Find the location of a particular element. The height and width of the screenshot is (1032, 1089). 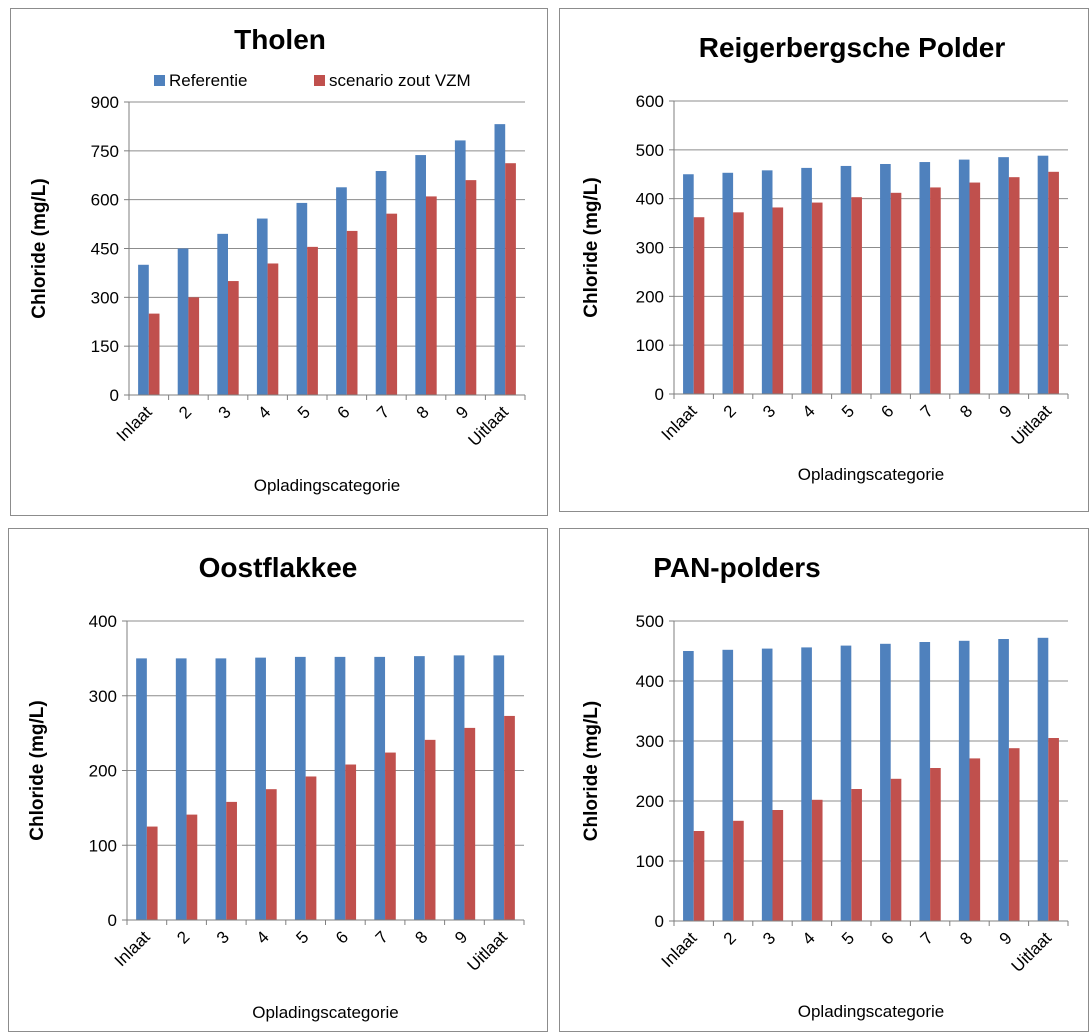

x-axis-title: Opladingscategorie is located at coordinates (325, 1012).